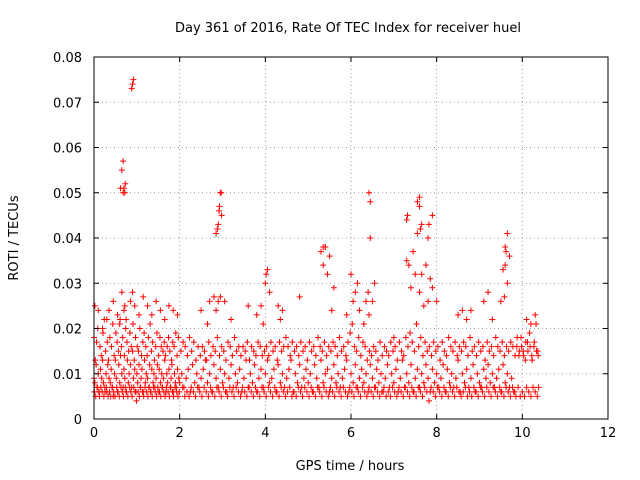  Describe the element at coordinates (67, 375) in the screenshot. I see `y-tick-label: 0.01` at that location.